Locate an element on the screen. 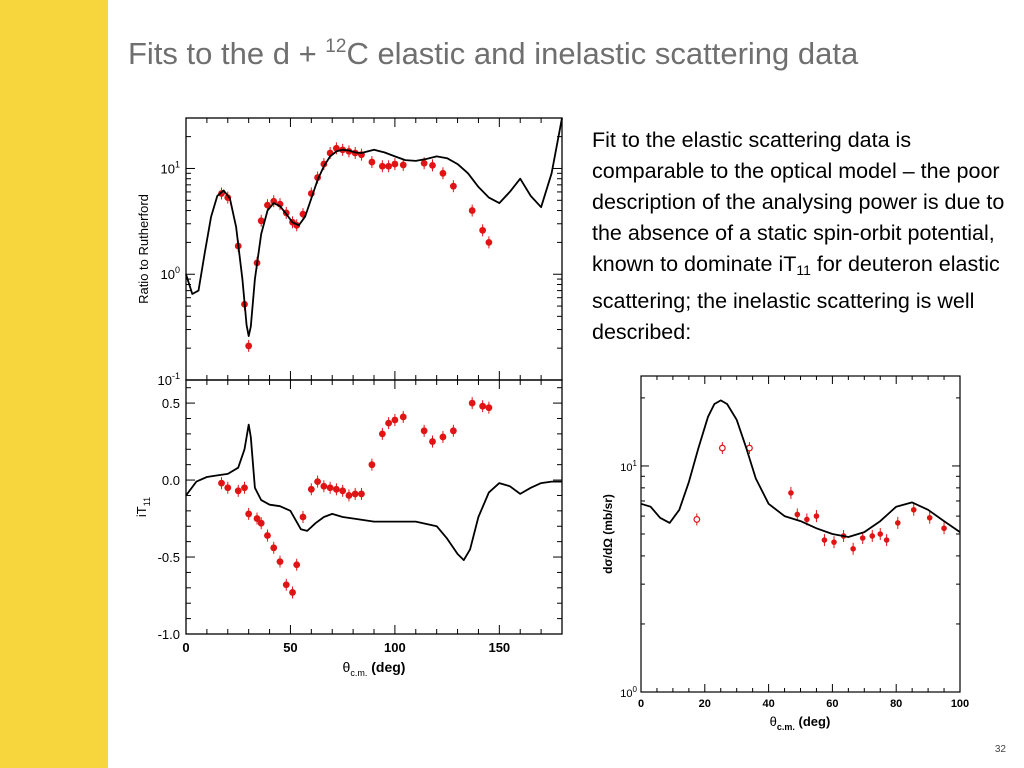 Image resolution: width=1024 pixels, height=768 pixels. analysing-power-y-tick-label: -1.0 is located at coordinates (169, 634).